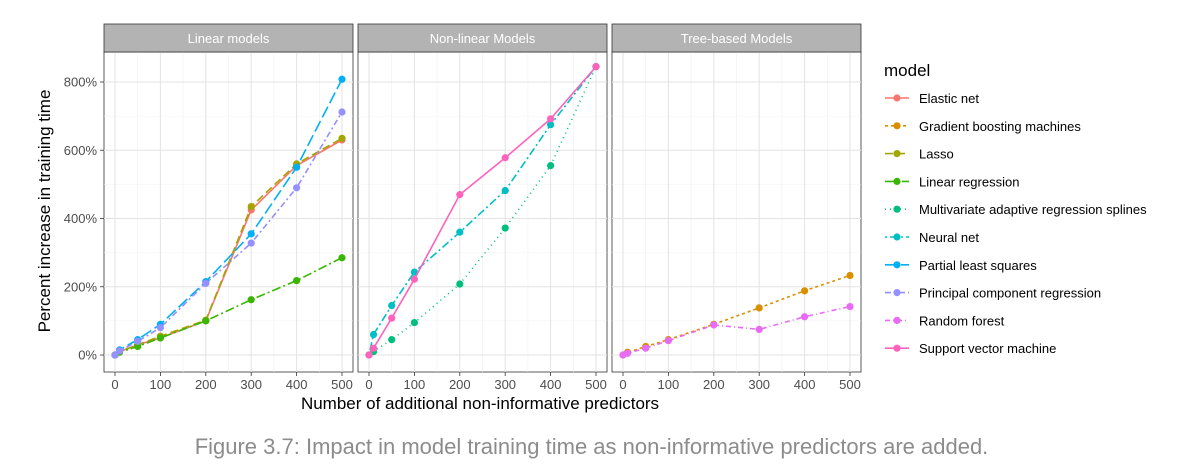 This screenshot has width=1183, height=469. I want to click on series-support-vector-machine, so click(482, 211).